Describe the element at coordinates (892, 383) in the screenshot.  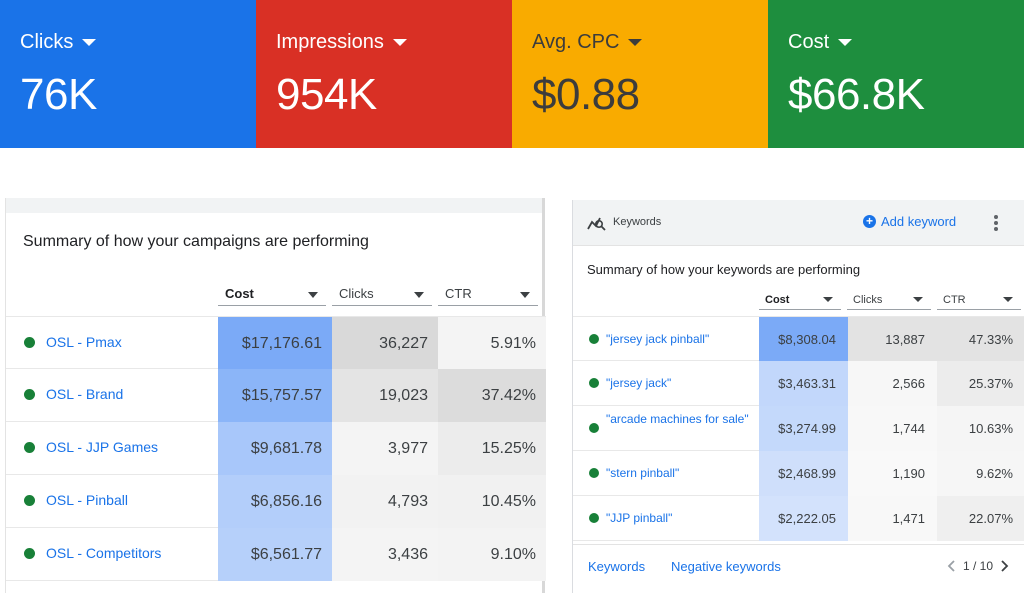
I see `clicks-cell: 2,566` at that location.